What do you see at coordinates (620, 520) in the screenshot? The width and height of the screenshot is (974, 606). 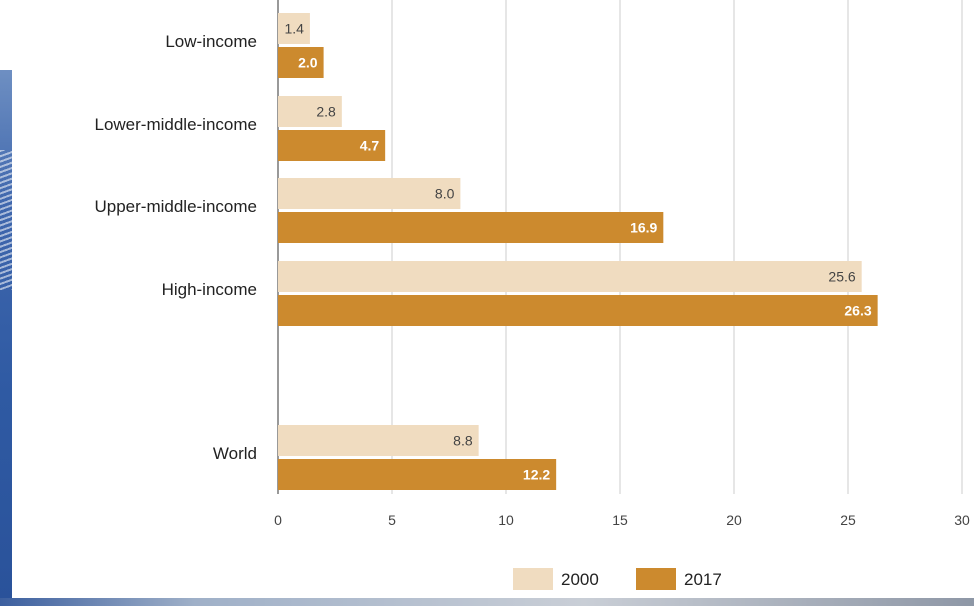 I see `x-tick-label: 15` at bounding box center [620, 520].